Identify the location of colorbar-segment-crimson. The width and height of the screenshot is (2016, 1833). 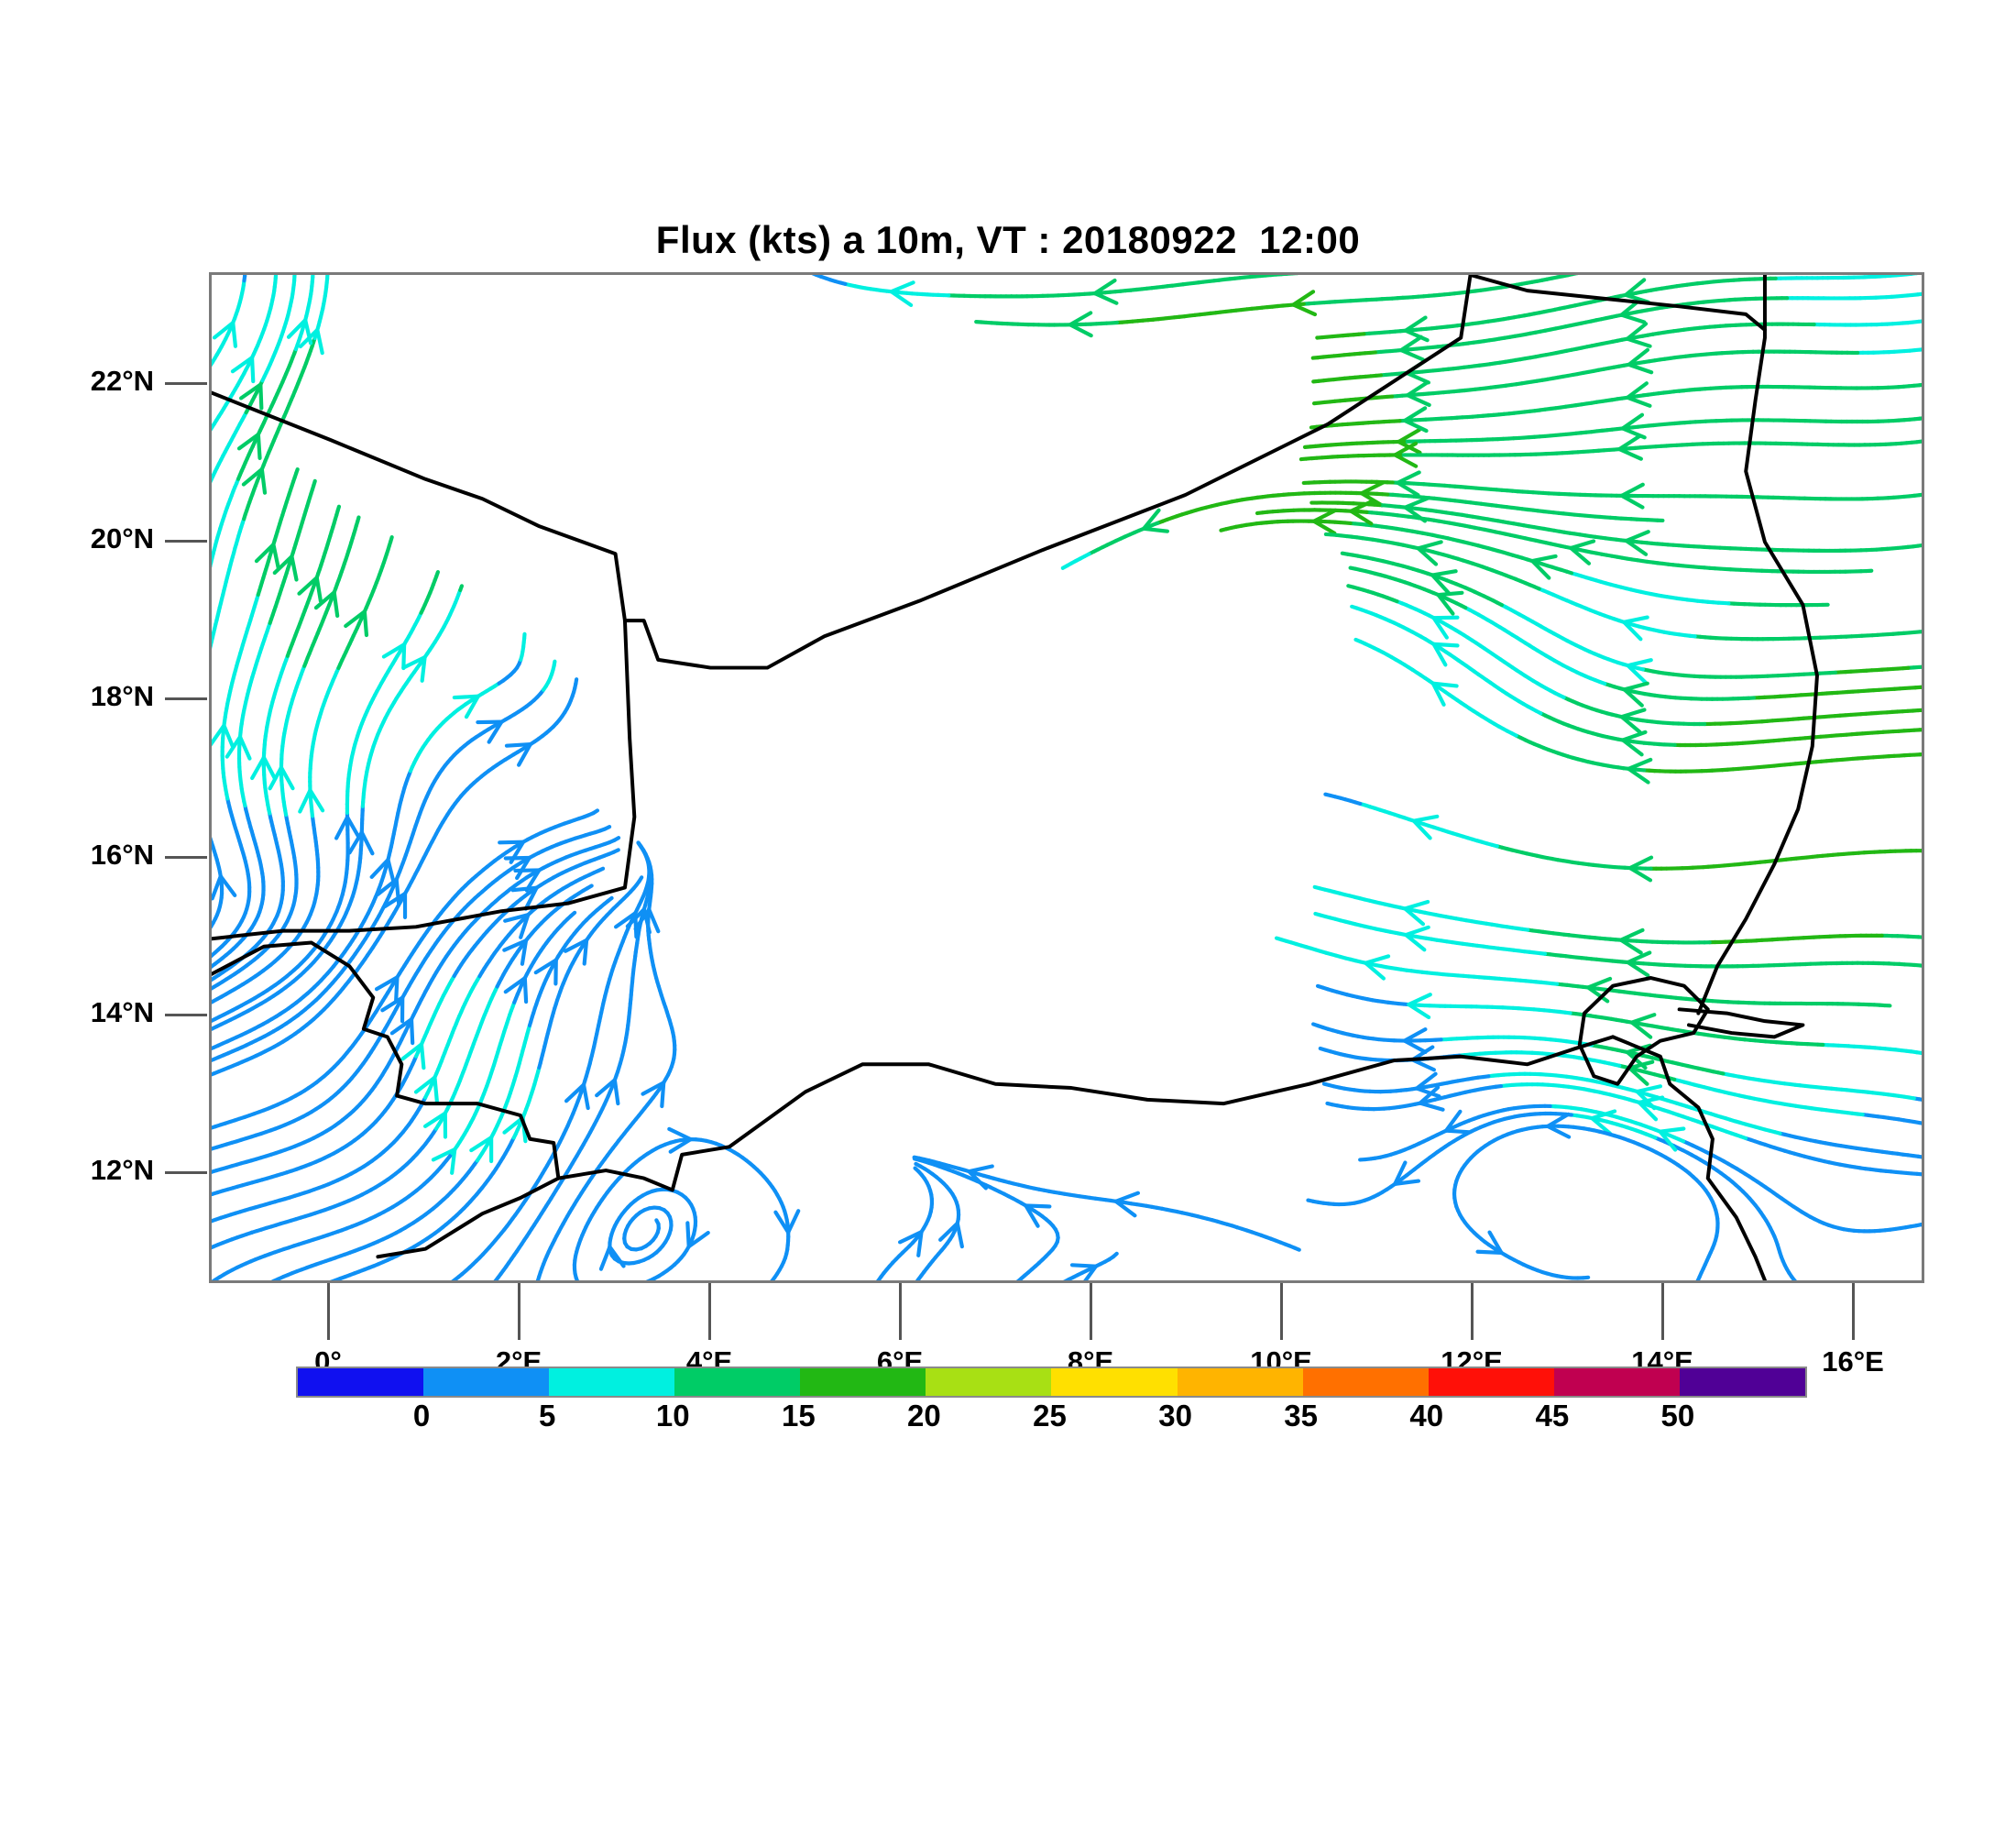
(1616, 1382).